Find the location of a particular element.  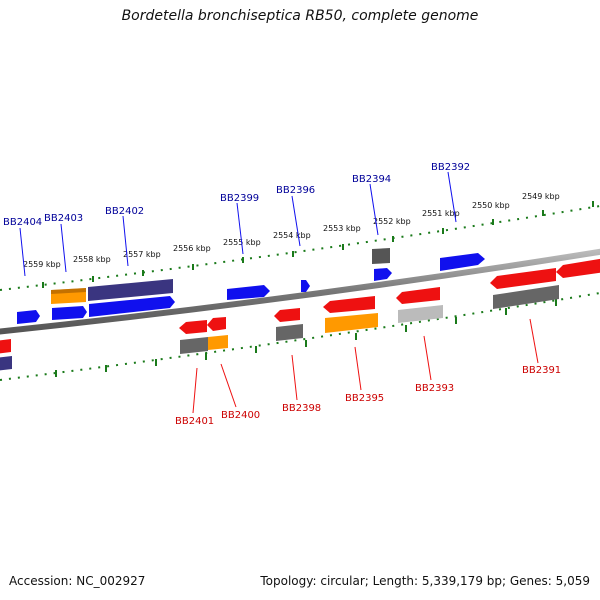

lower-major-ticks is located at coordinates (306, 338).